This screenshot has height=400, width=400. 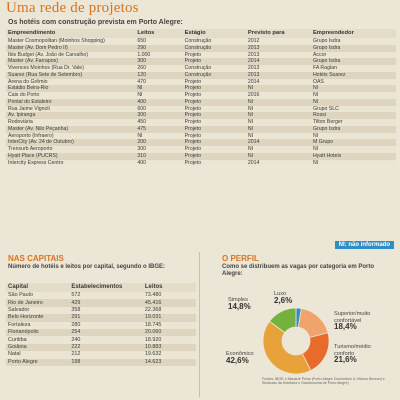 I want to click on table-row: Trensurb Aeroporto 300 Projeto NI NI, so click(x=201, y=149).